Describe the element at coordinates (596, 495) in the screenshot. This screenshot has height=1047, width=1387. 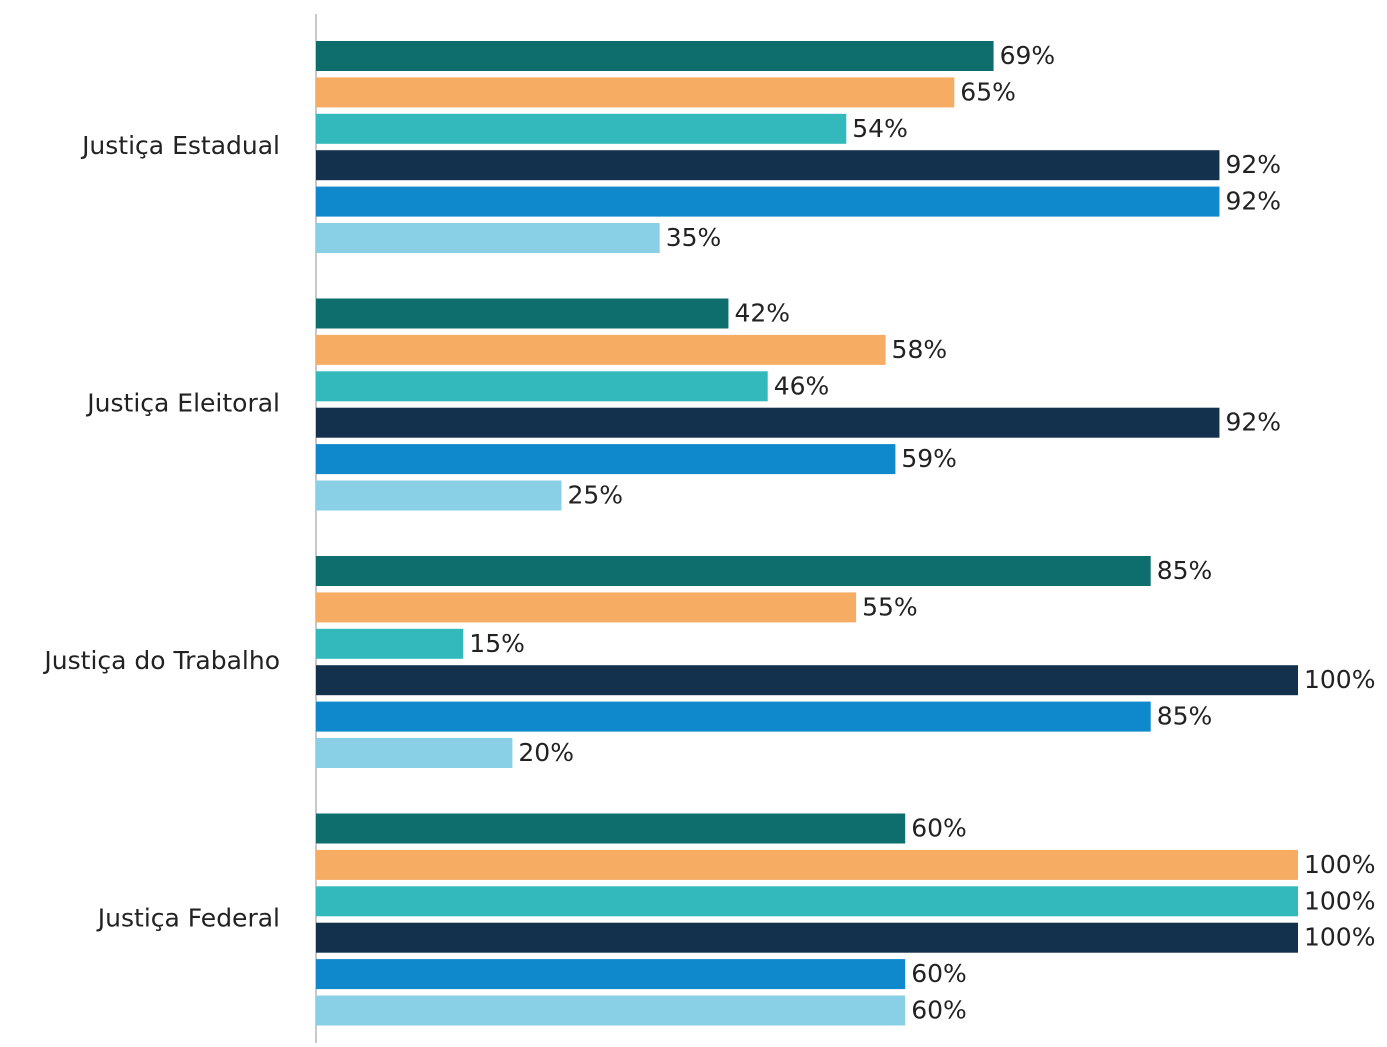
I see `value-label: 25%` at that location.